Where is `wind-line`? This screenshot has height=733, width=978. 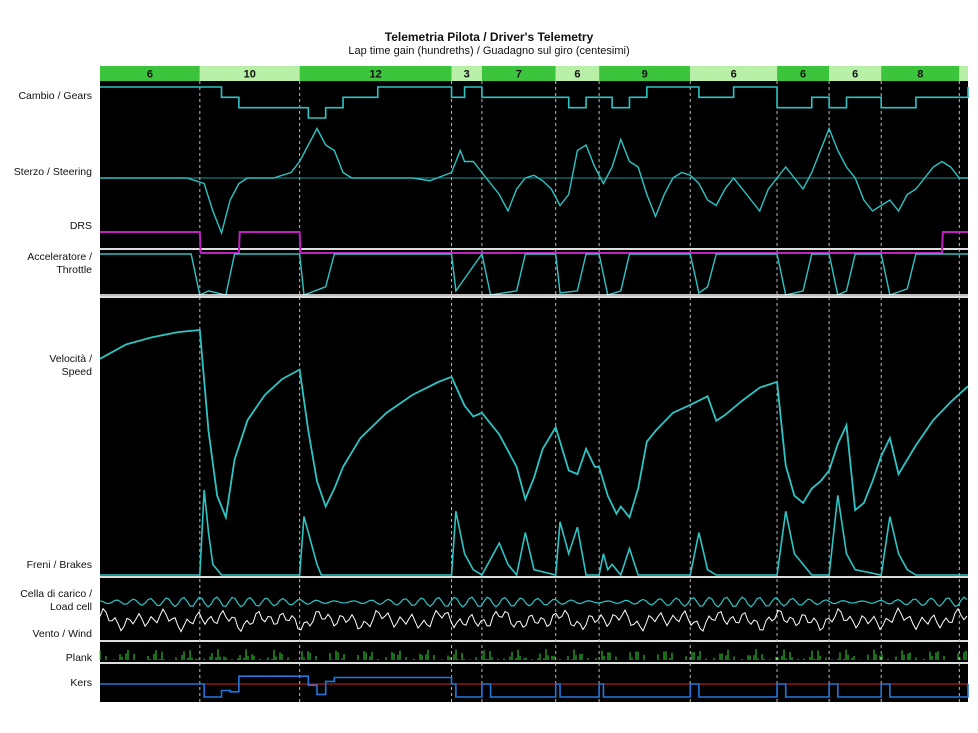 wind-line is located at coordinates (533, 620).